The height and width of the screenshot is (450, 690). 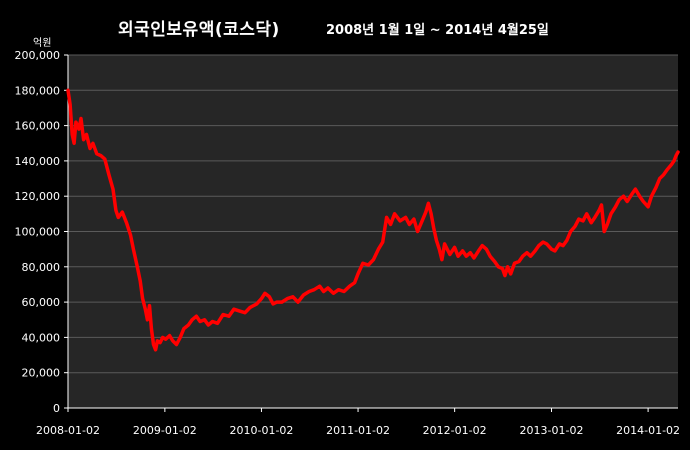 What do you see at coordinates (41, 373) in the screenshot?
I see `y-tick-label: 20,000` at bounding box center [41, 373].